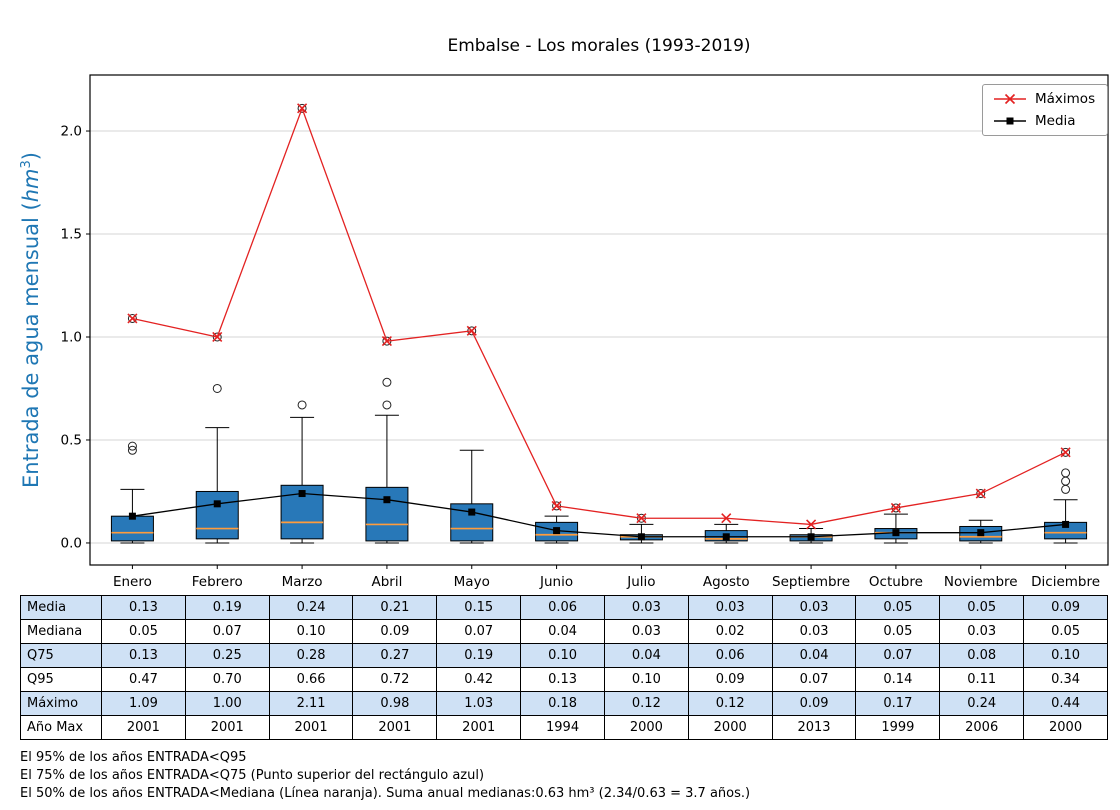 The image size is (1120, 810). I want to click on row-label-cell: Mediana, so click(61, 631).